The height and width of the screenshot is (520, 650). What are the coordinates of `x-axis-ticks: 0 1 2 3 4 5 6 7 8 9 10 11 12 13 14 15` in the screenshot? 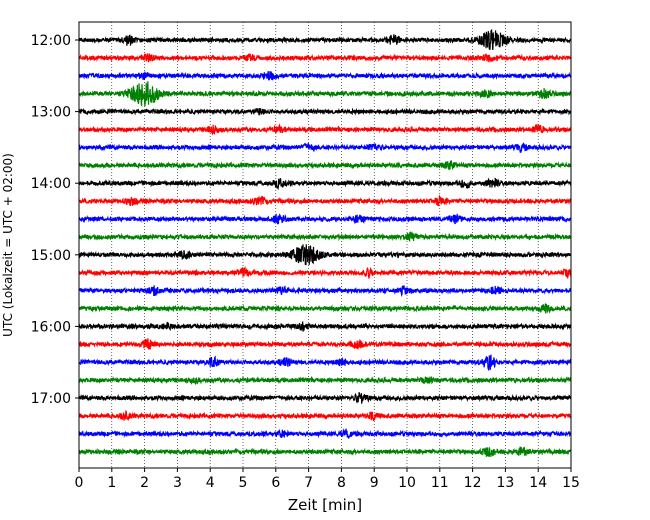 It's located at (327, 479).